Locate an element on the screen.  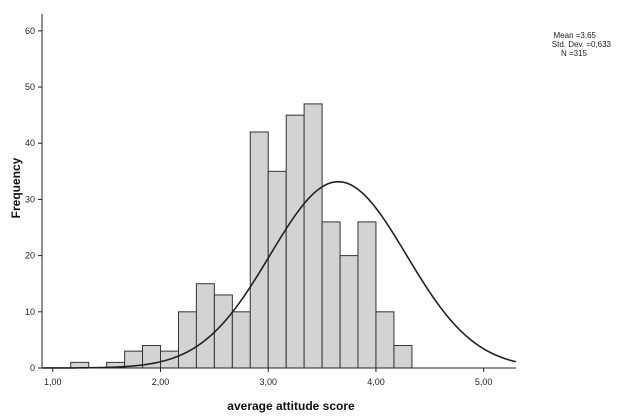
x-tick-label: 3,00 is located at coordinates (268, 382).